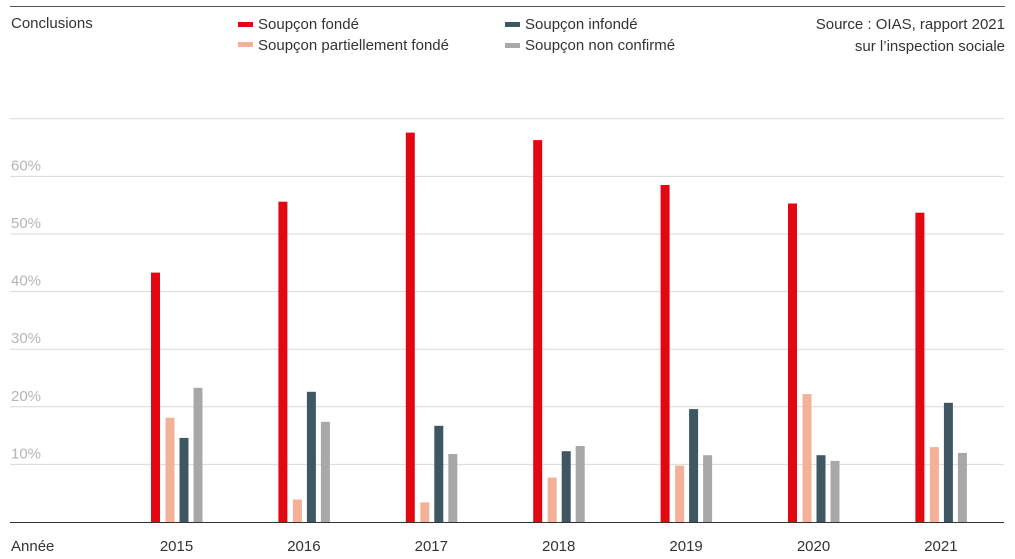 This screenshot has width=1015, height=559. I want to click on y-tick-label: 20%, so click(26, 396).